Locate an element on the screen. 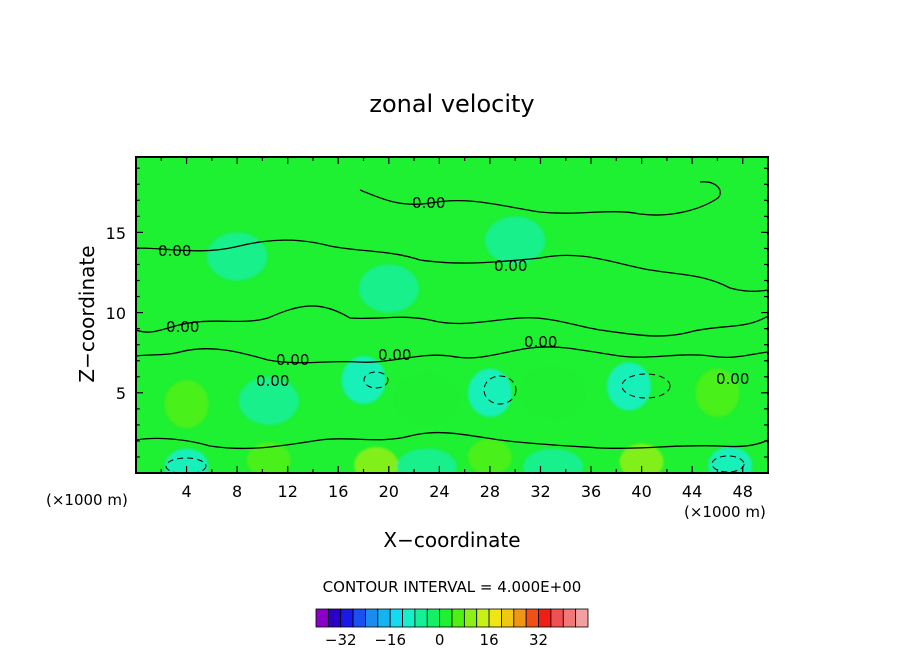 Image resolution: width=904 pixels, height=654 pixels. x-unit-label-right: (×1000 m) is located at coordinates (725, 512).